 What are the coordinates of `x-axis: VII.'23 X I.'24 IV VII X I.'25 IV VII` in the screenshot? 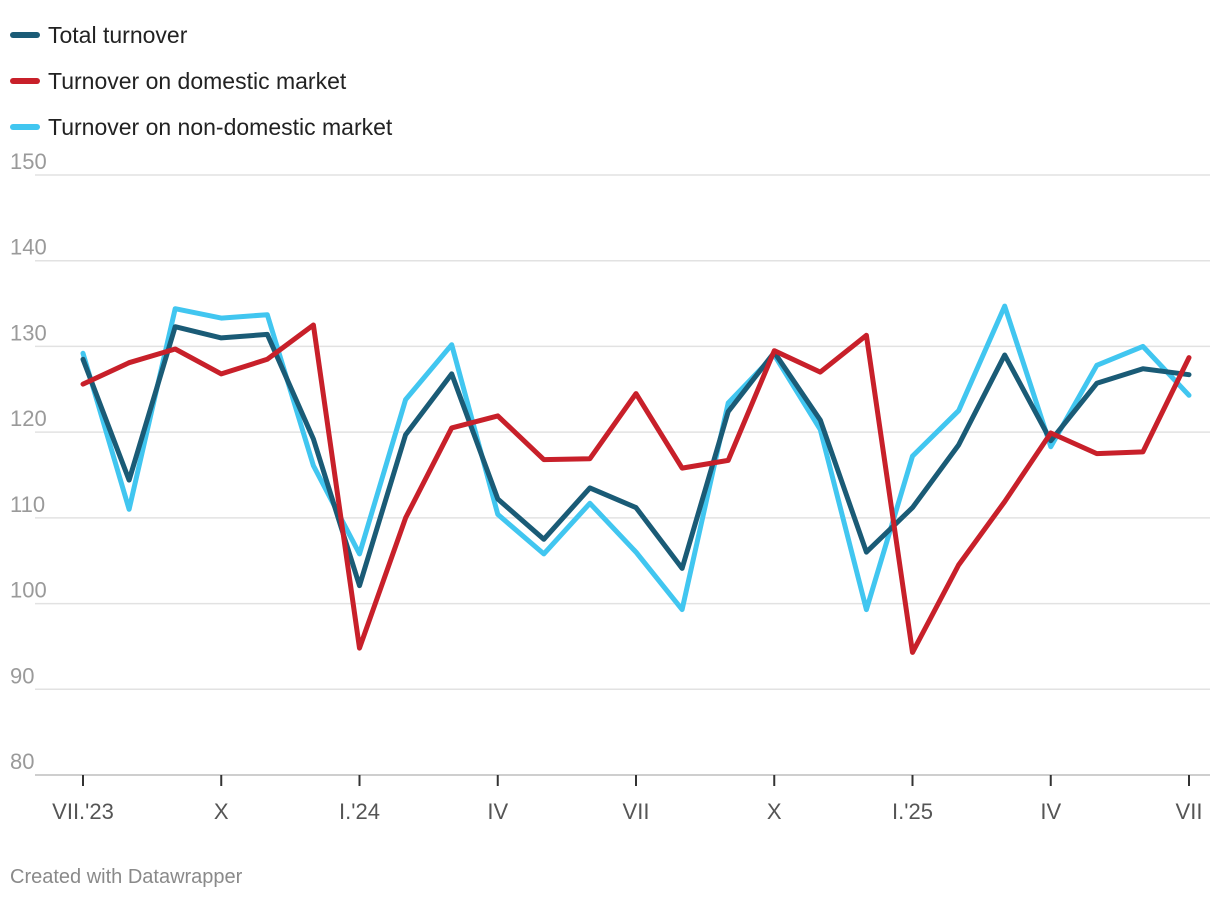 It's located at (627, 799).